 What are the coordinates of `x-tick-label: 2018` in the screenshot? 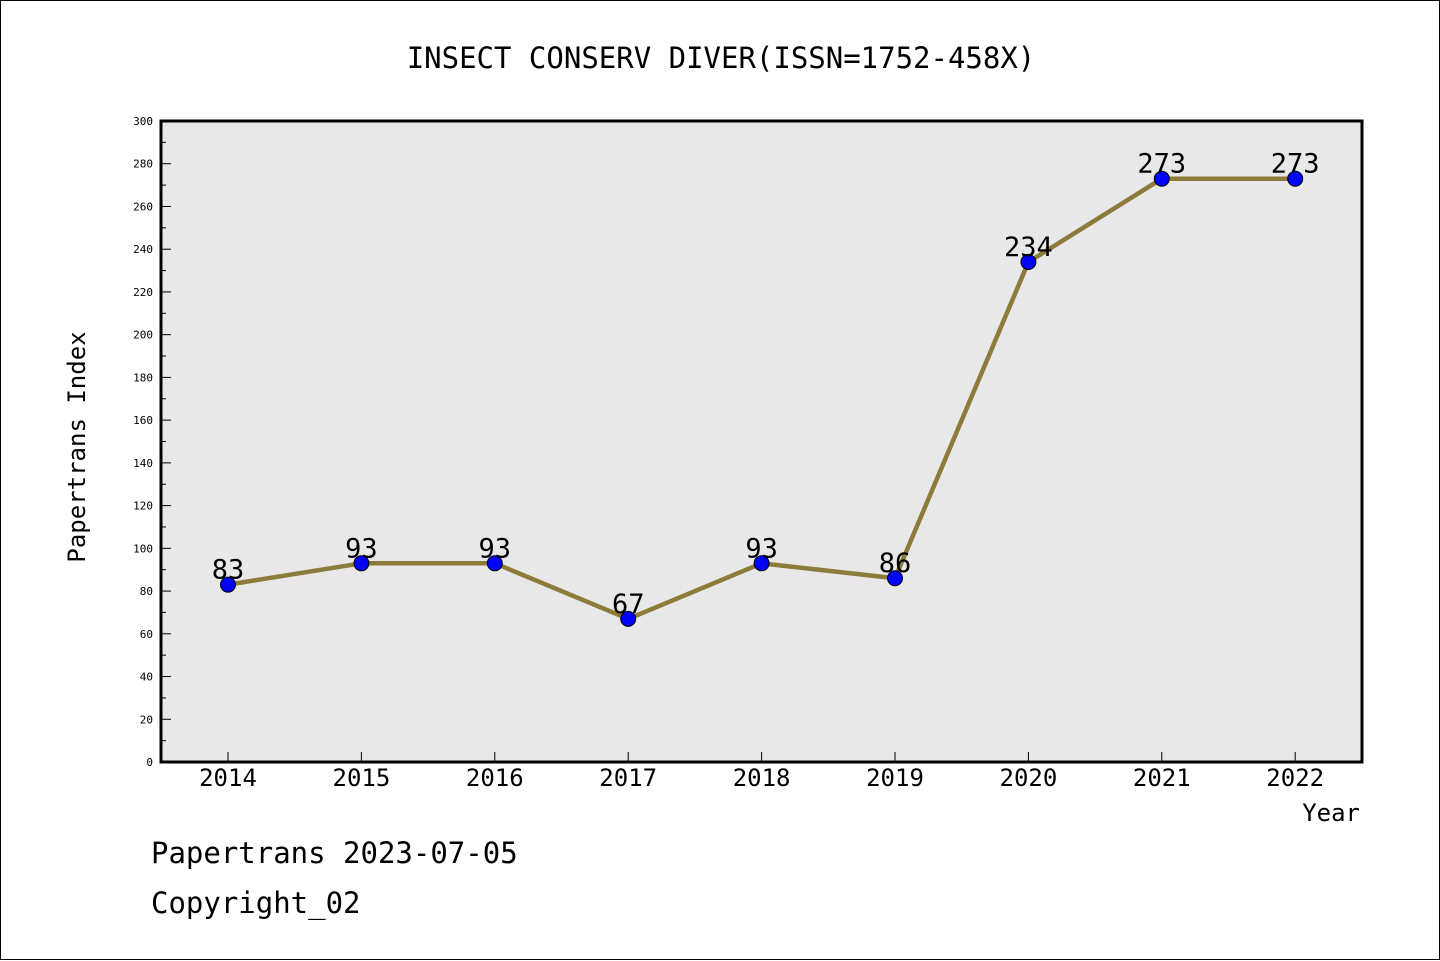 It's located at (762, 778).